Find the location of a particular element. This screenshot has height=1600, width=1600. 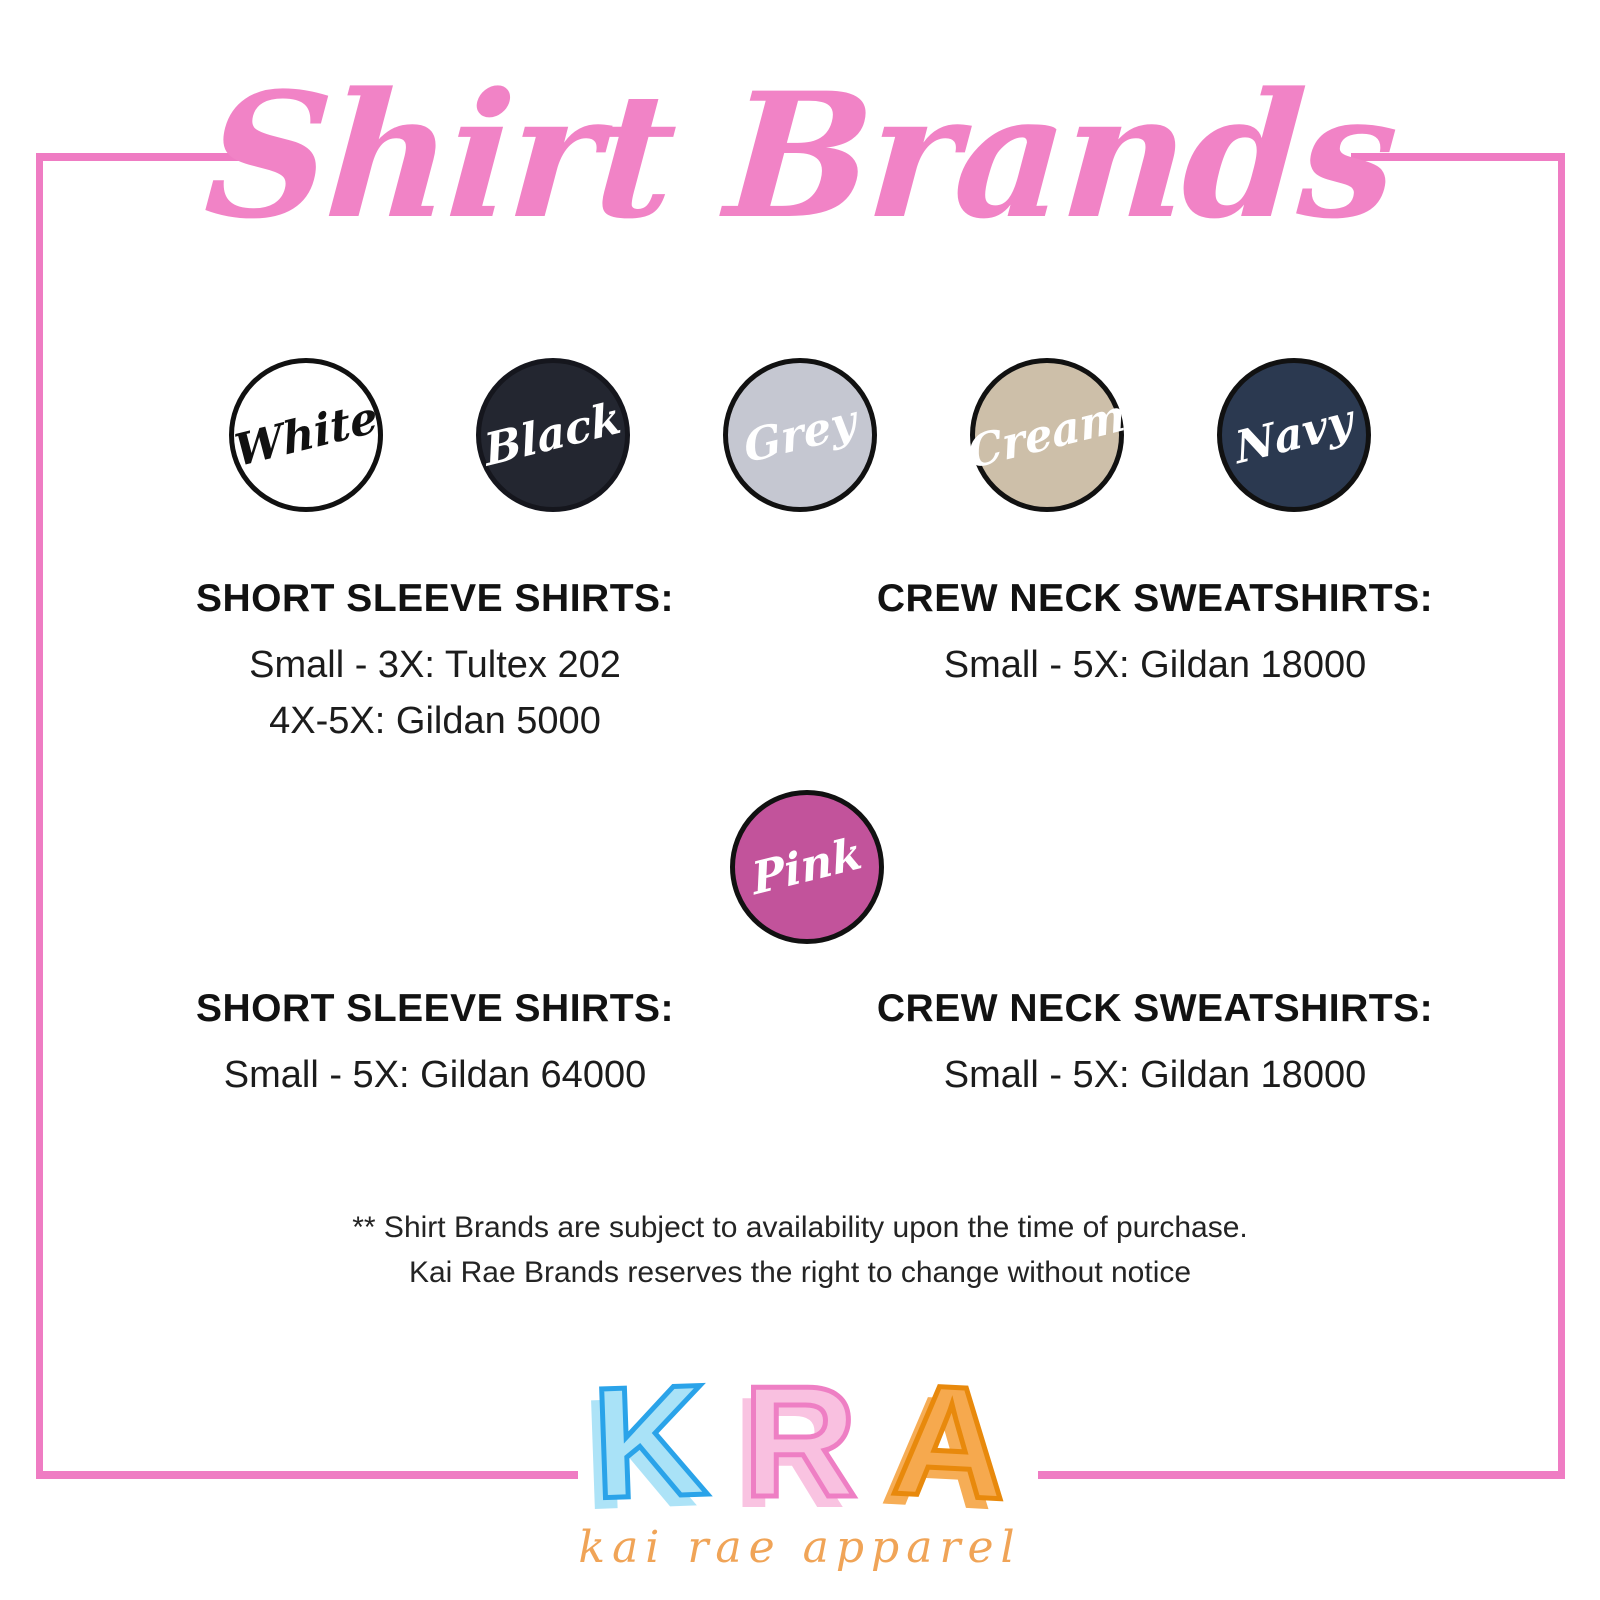

short-sleeve-line: Small - 3X: Tultex 202 is located at coordinates (435, 665).